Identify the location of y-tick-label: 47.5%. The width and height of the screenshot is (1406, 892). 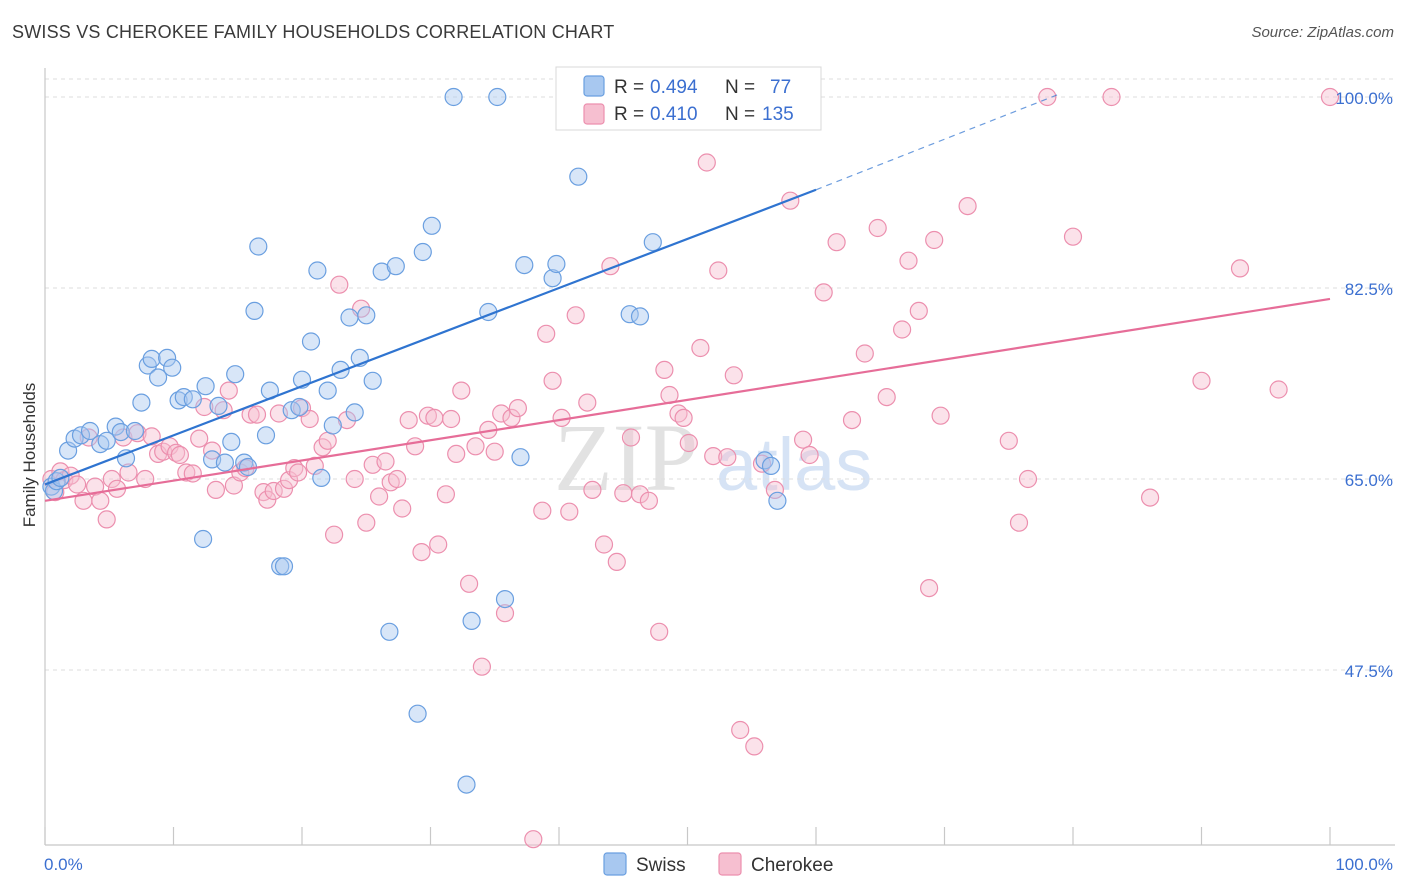
(1369, 671).